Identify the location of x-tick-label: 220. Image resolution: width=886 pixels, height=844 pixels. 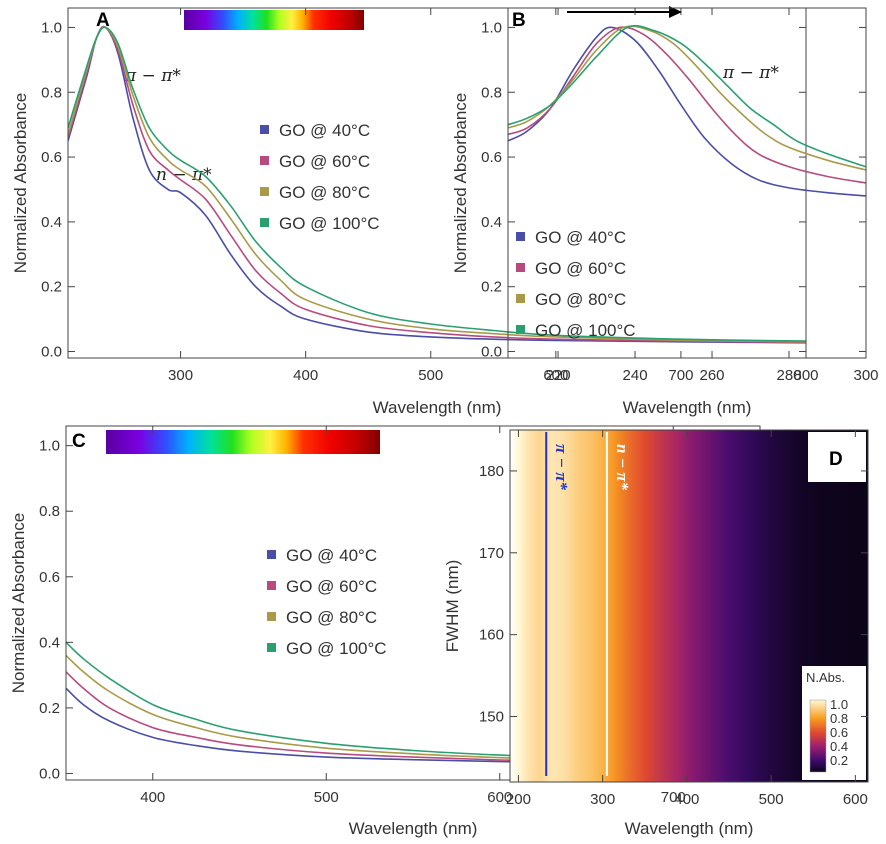
(558, 375).